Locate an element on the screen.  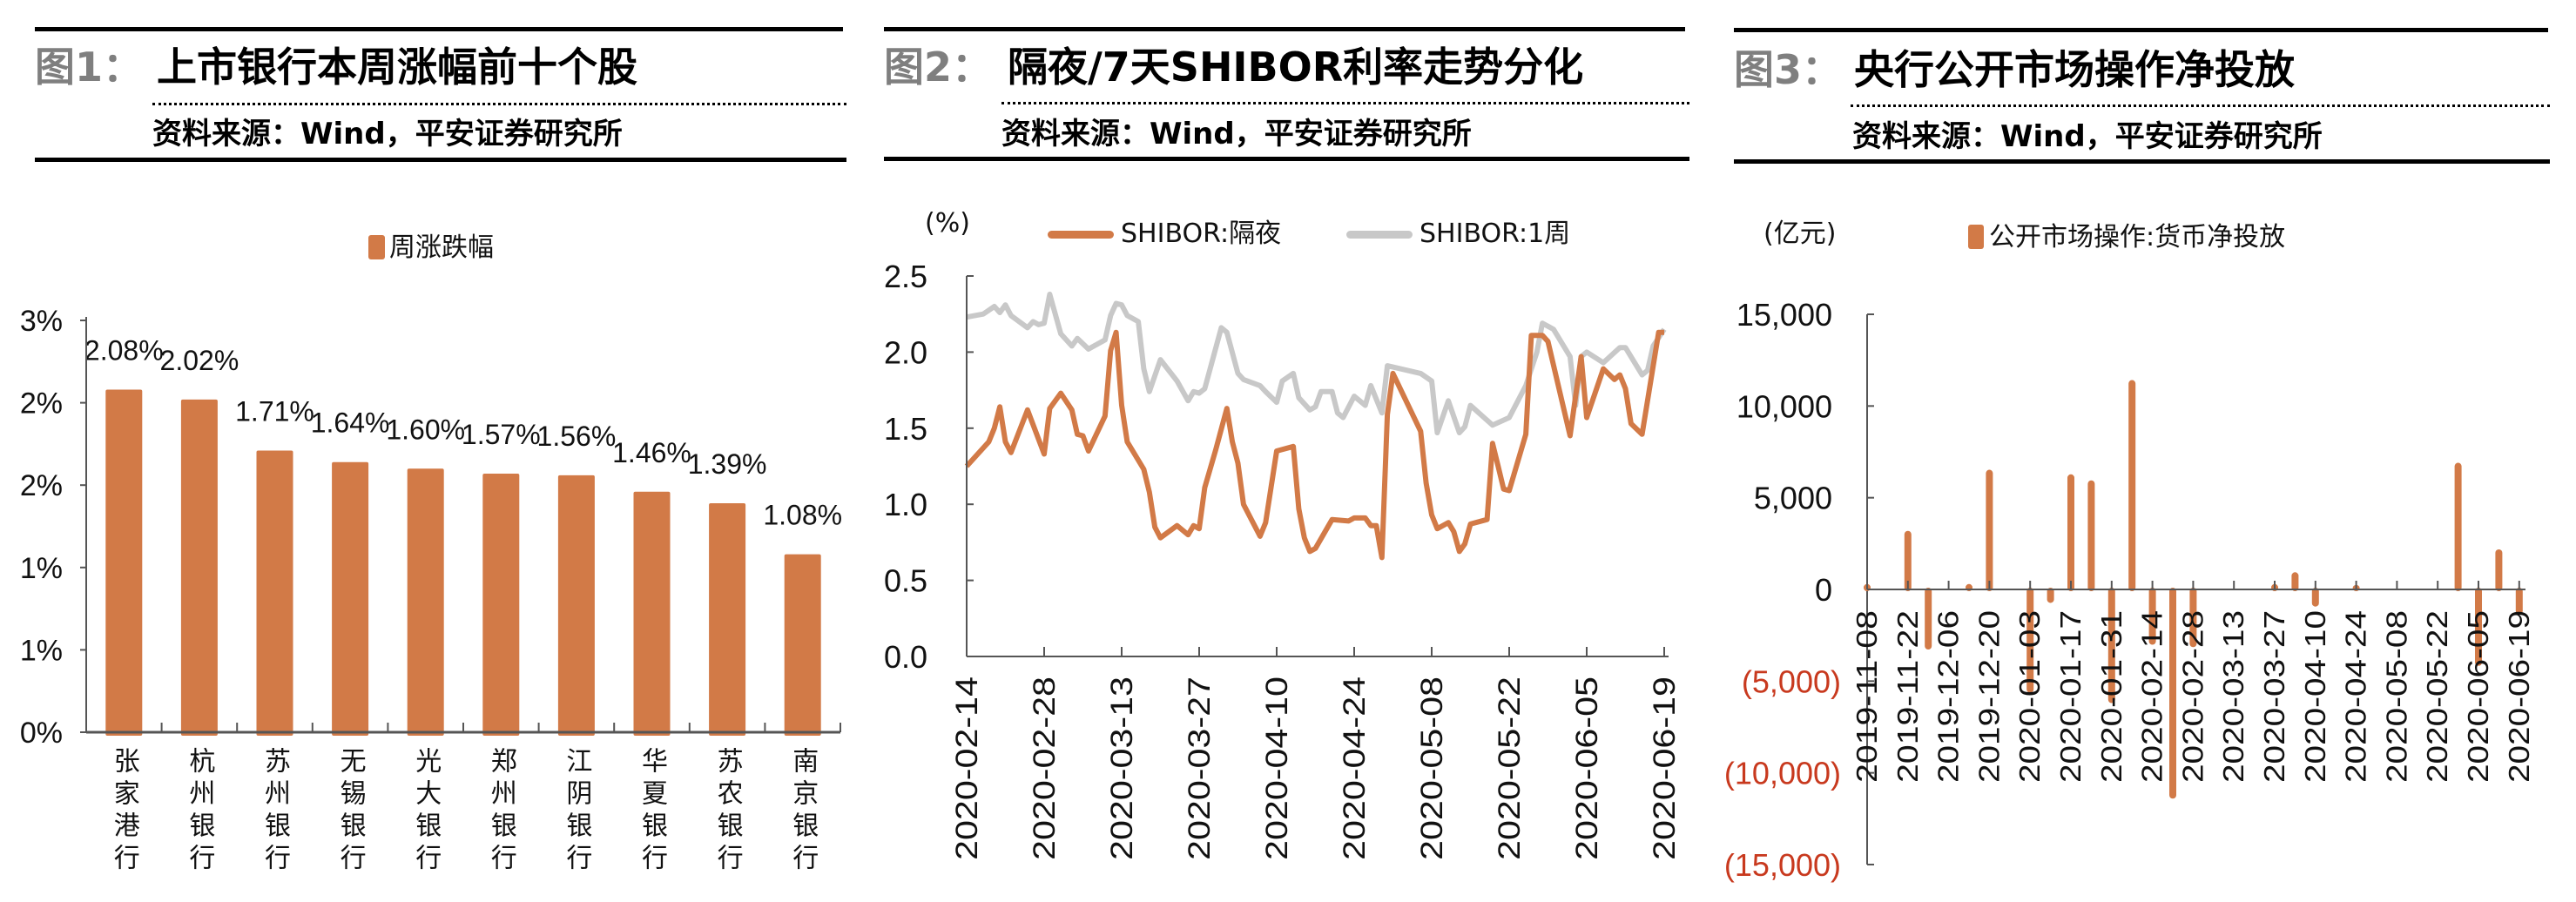
y-tick-label: 3% is located at coordinates (41, 321).